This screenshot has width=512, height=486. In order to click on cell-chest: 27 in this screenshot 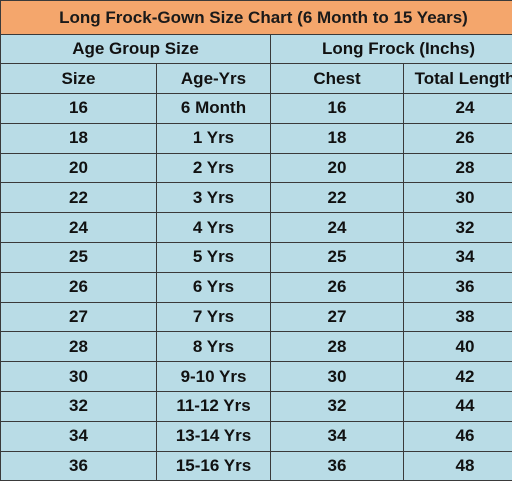, I will do `click(337, 317)`.